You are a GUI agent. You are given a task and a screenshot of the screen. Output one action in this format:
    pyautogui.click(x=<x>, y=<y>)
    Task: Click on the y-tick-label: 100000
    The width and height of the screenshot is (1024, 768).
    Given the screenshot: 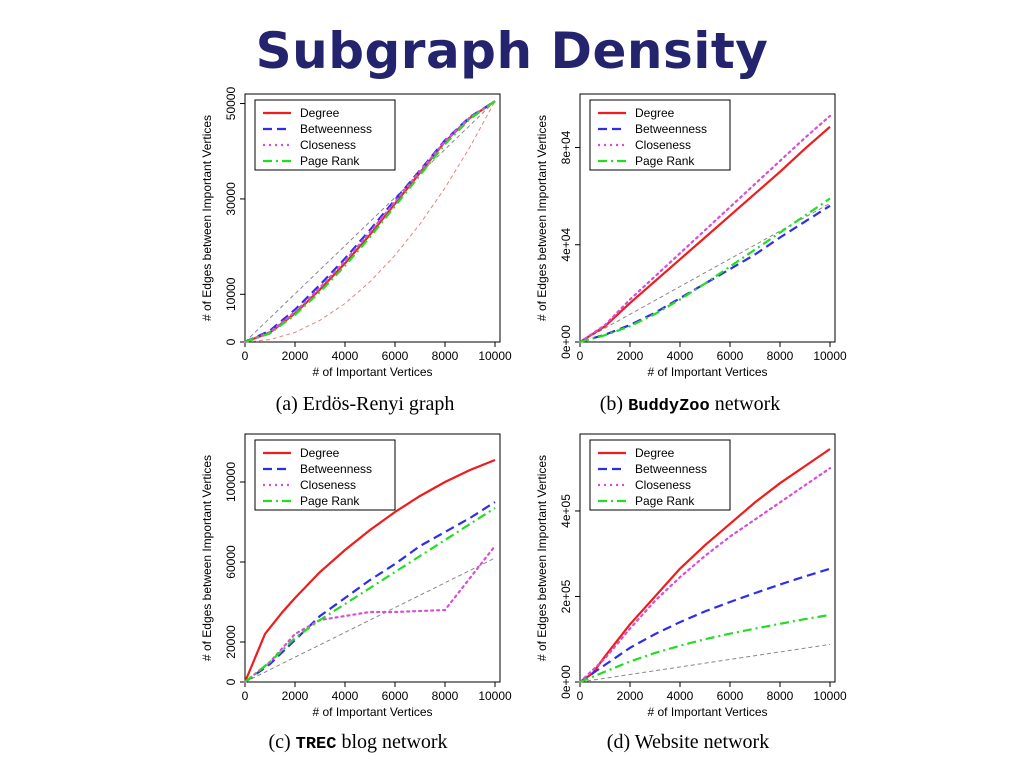 What is the action you would take?
    pyautogui.click(x=231, y=482)
    